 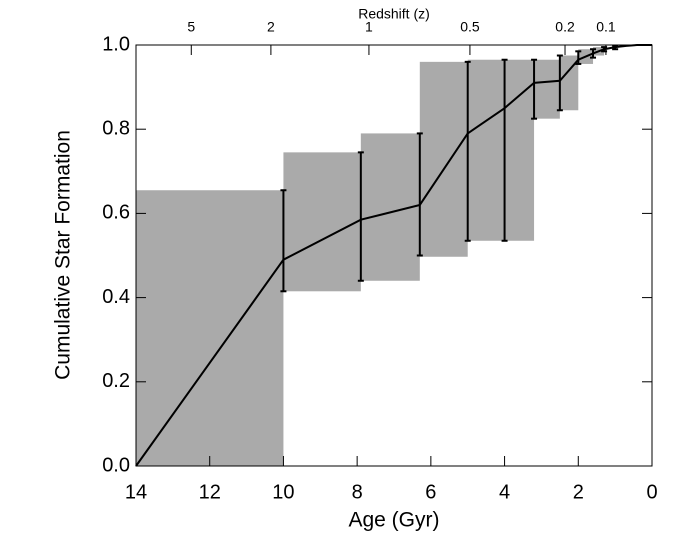 What do you see at coordinates (578, 492) in the screenshot?
I see `x-tick-label: 2` at bounding box center [578, 492].